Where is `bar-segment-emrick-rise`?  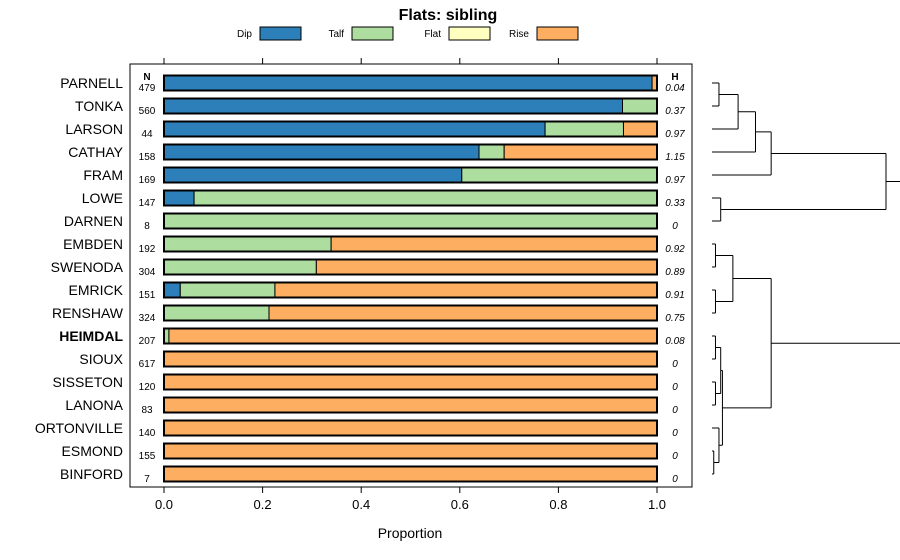
bar-segment-emrick-rise is located at coordinates (466, 290).